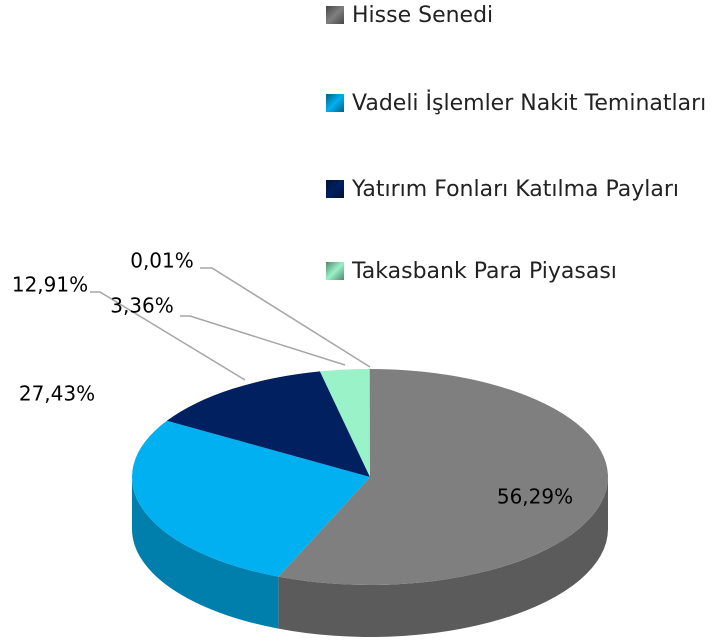  Describe the element at coordinates (529, 103) in the screenshot. I see `legend-label: Vadeli İşlemler Nakit Teminatları` at that location.